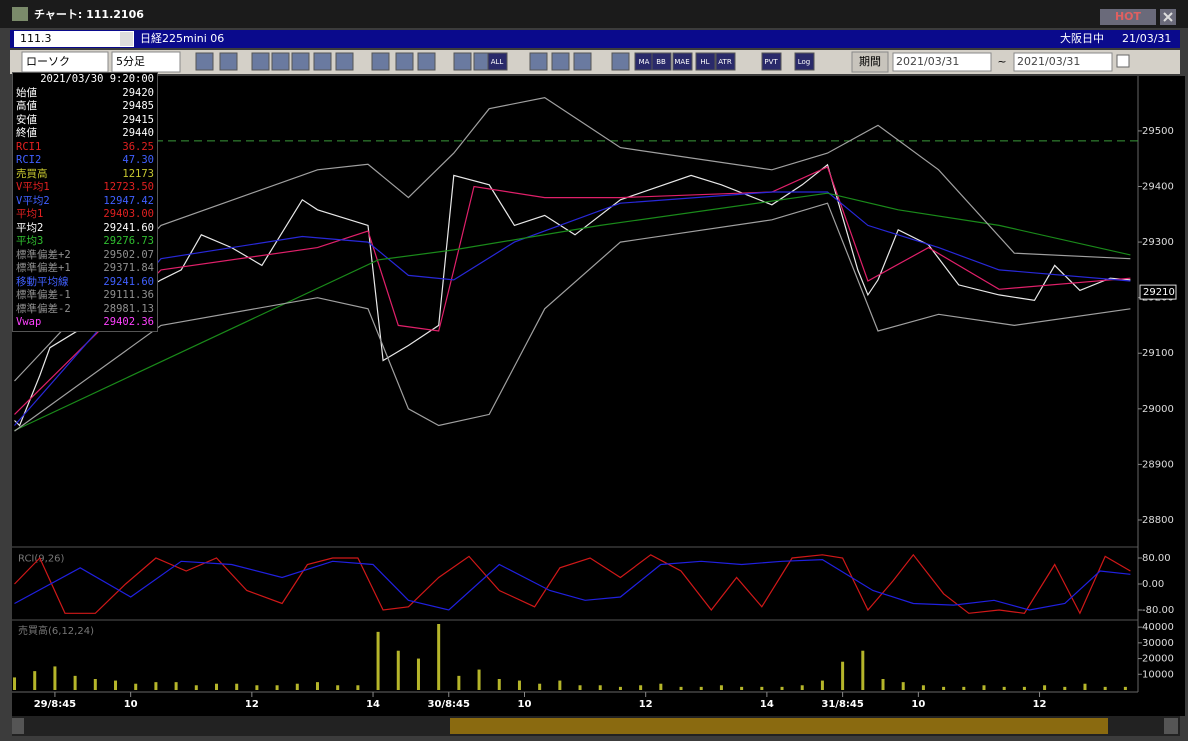 This screenshot has height=741, width=1188. What do you see at coordinates (644, 62) in the screenshot?
I see `toolbar-button-label: MA` at bounding box center [644, 62].